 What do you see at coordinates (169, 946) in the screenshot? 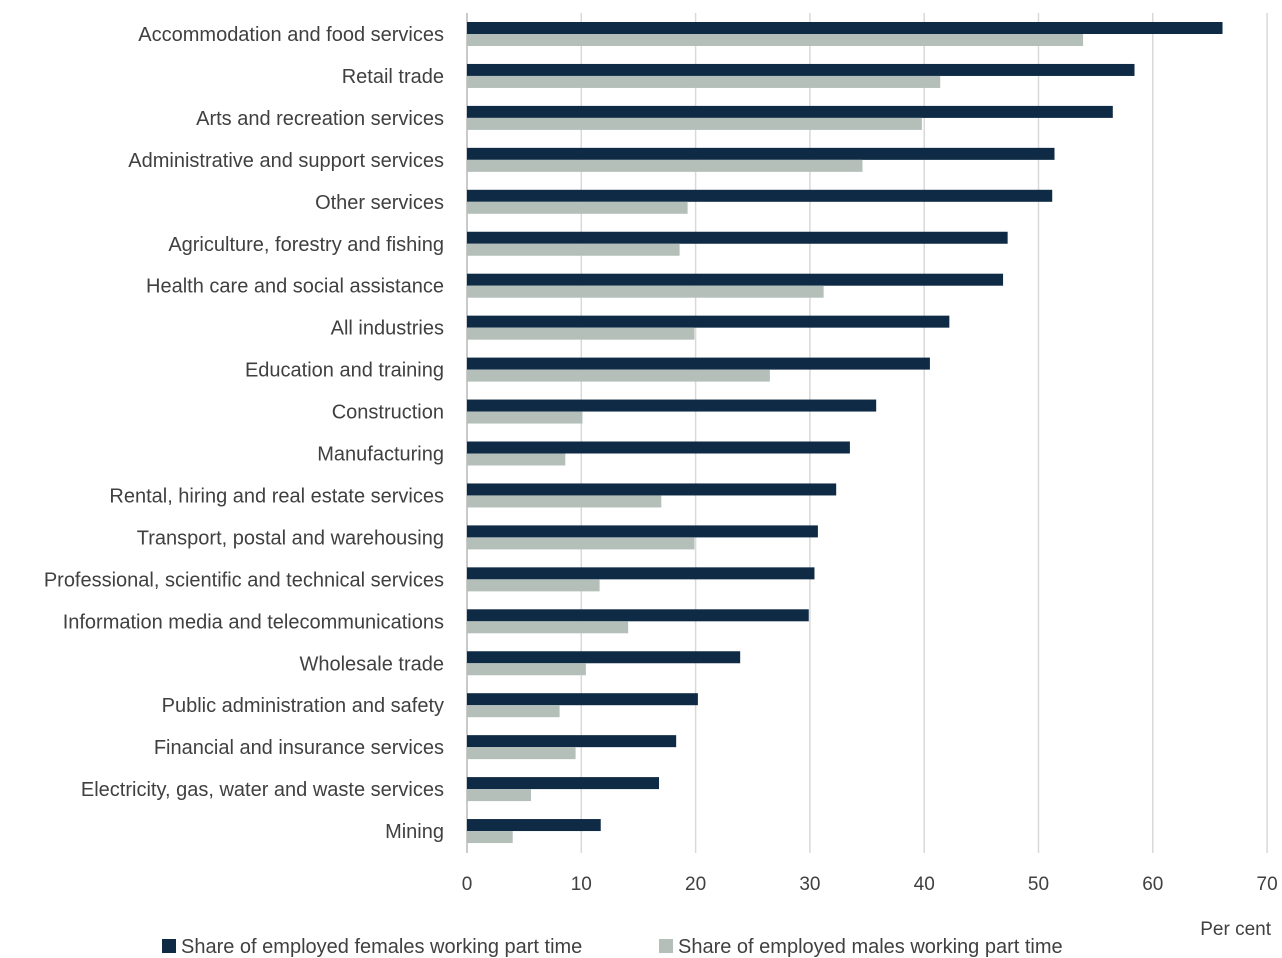
I see `legend-swatch-females` at bounding box center [169, 946].